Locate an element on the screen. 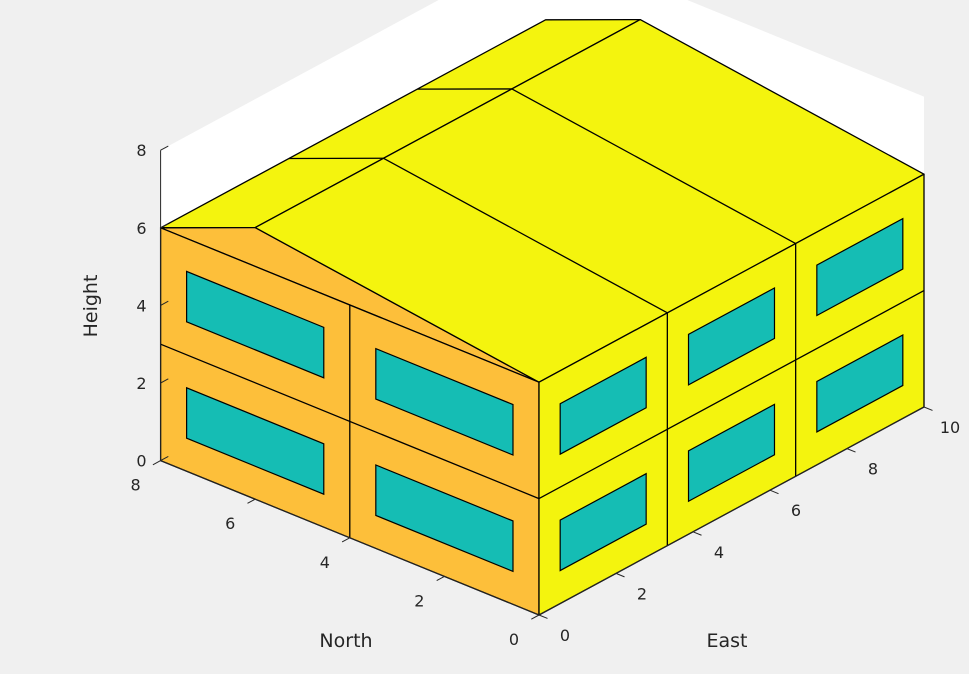 The height and width of the screenshot is (674, 969). x-tick-label: 6 is located at coordinates (796, 510).